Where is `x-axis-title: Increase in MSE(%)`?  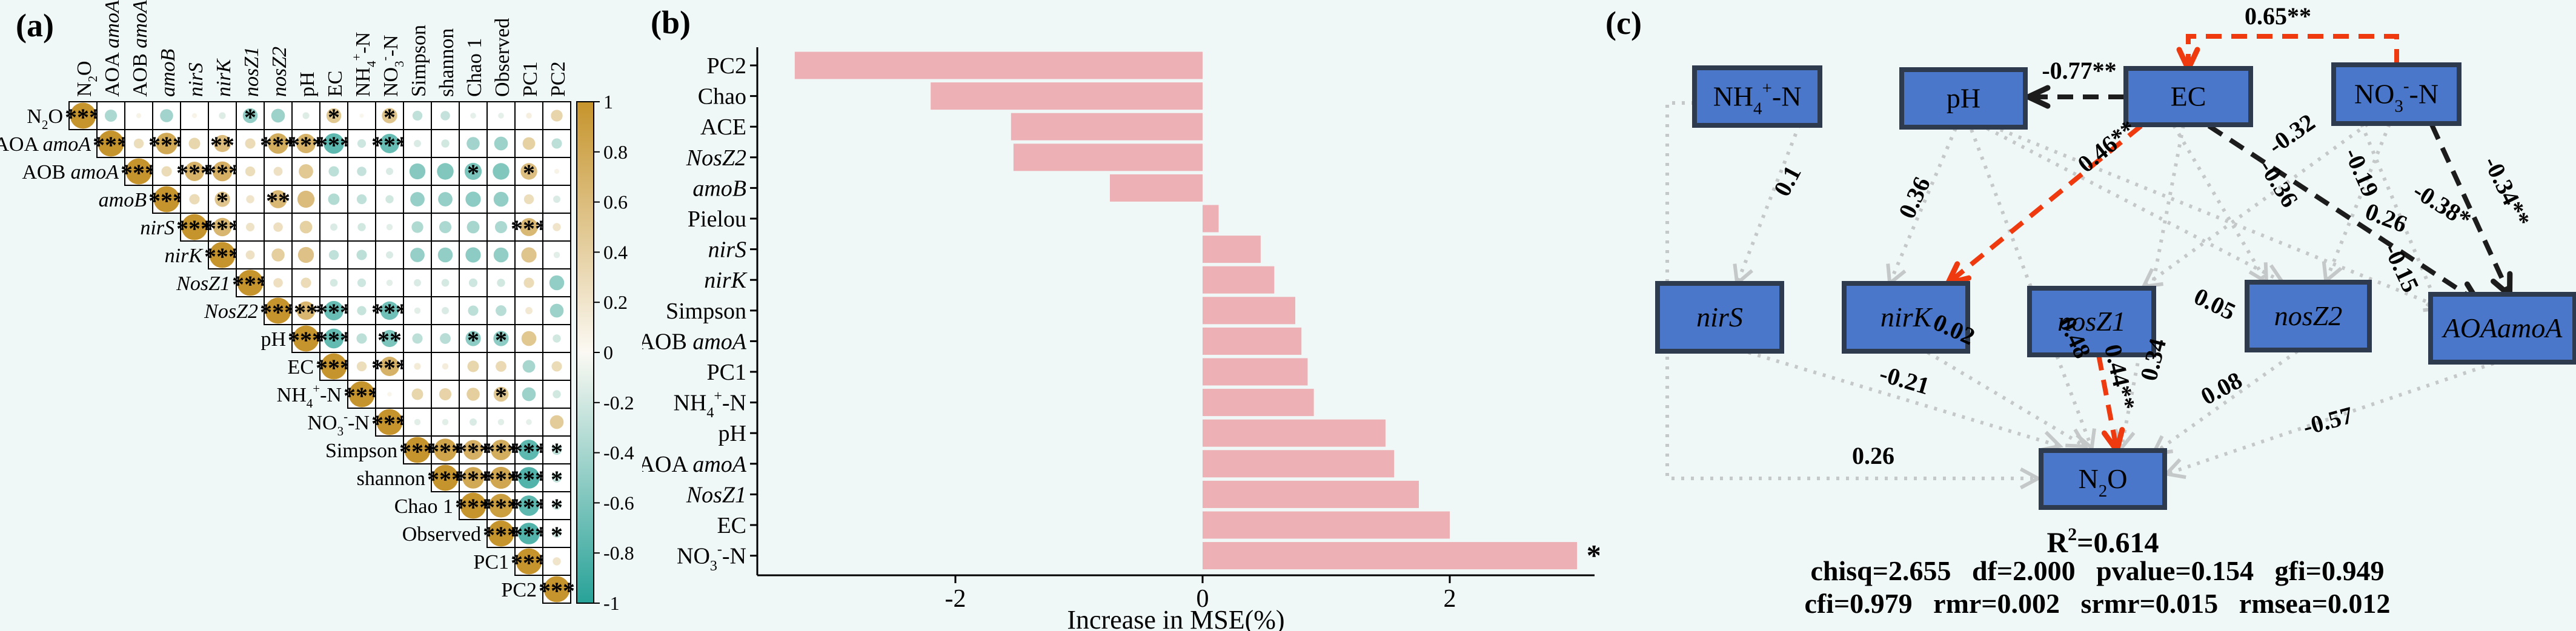
x-axis-title: Increase in MSE(%) is located at coordinates (1175, 618).